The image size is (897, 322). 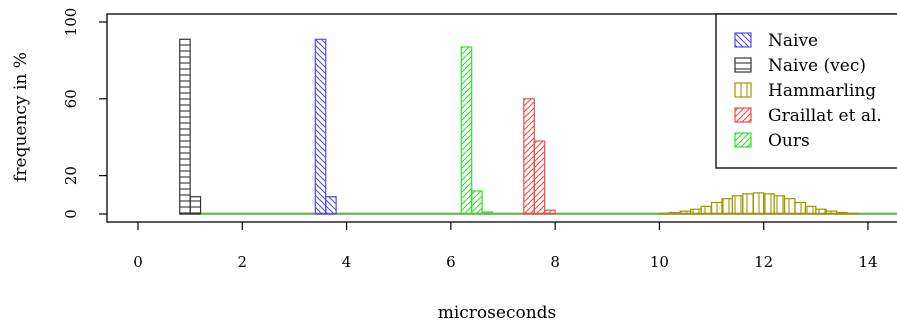 I want to click on x-axis-label: microseconds, so click(x=497, y=312).